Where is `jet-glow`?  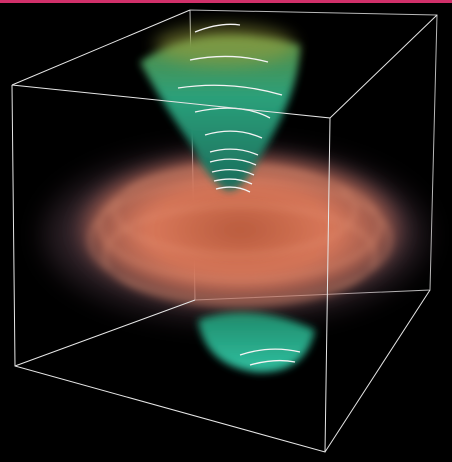
jet-glow is located at coordinates (225, 45).